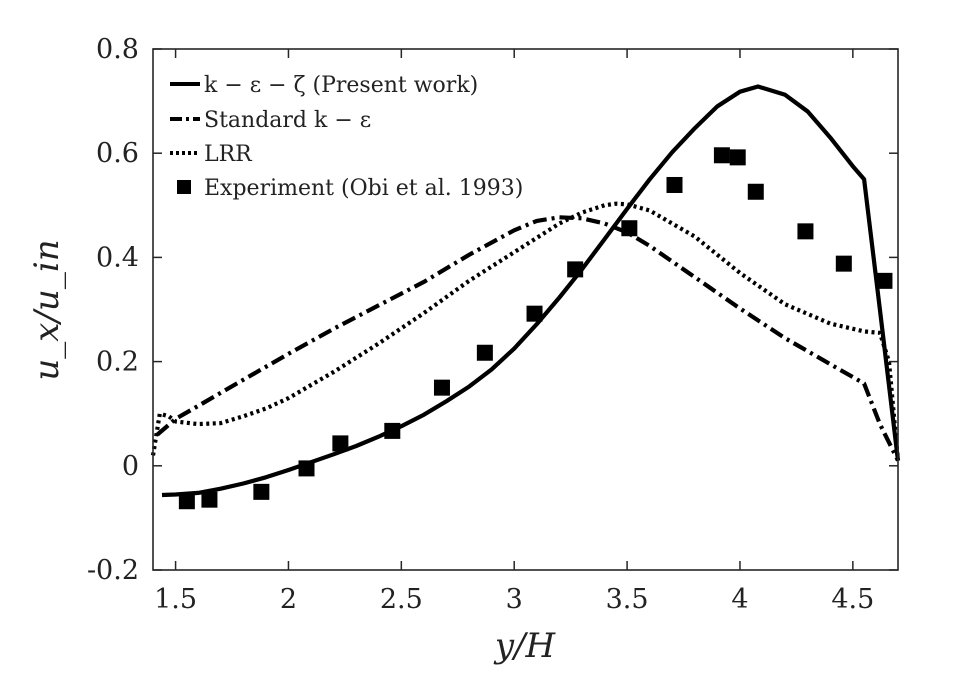 This screenshot has height=674, width=961. Describe the element at coordinates (363, 188) in the screenshot. I see `legend-label-experiment: Experiment (Obi et al. 1993)` at that location.